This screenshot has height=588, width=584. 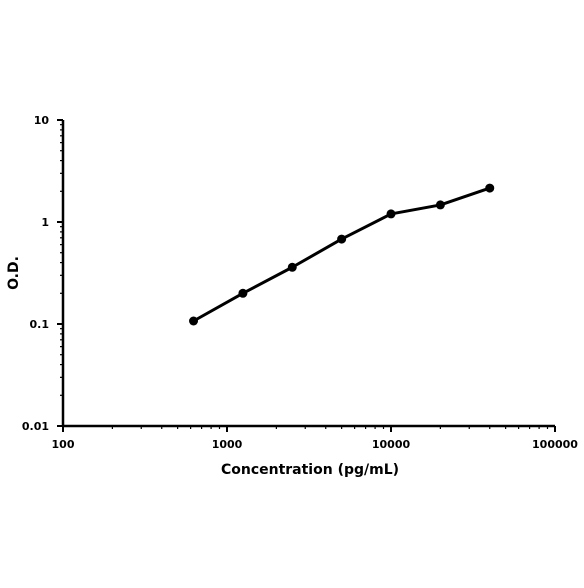 What do you see at coordinates (555, 444) in the screenshot?
I see `x-tick-label: 100000` at bounding box center [555, 444].